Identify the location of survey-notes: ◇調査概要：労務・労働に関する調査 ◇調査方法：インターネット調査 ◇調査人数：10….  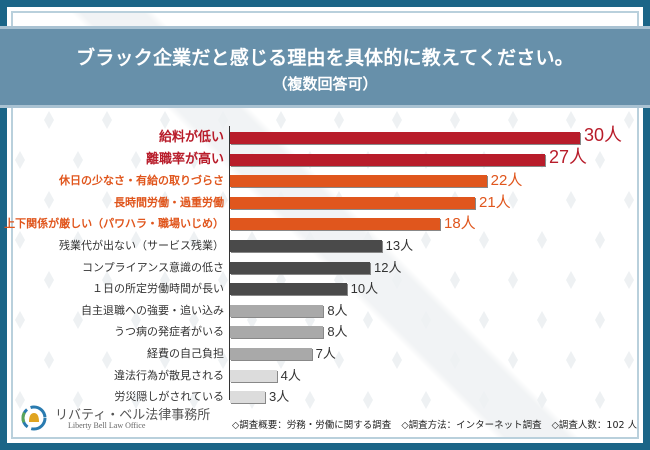
(439, 424).